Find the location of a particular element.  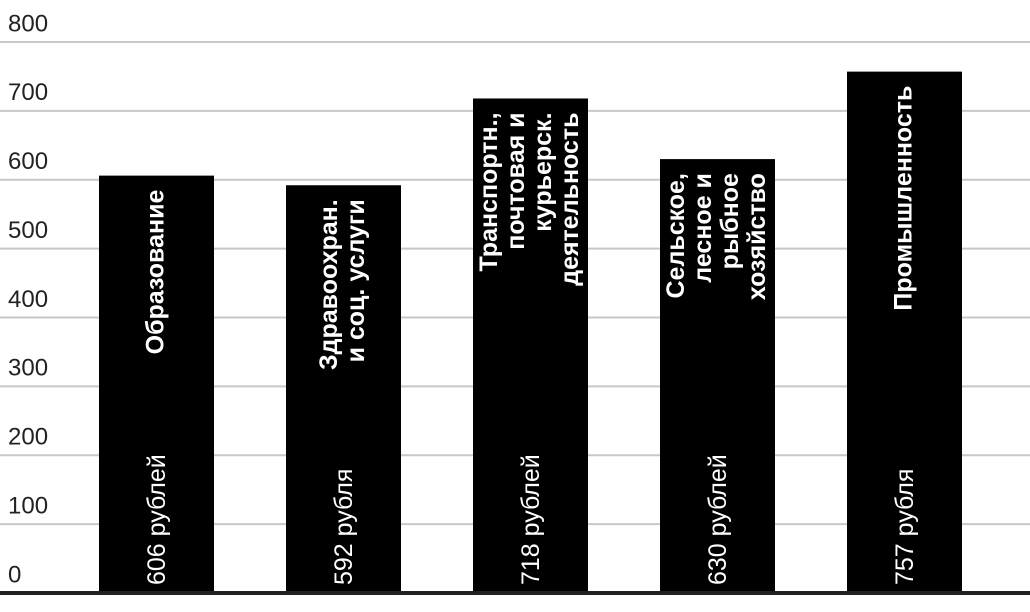

category-line: почтовая и is located at coordinates (516, 180).